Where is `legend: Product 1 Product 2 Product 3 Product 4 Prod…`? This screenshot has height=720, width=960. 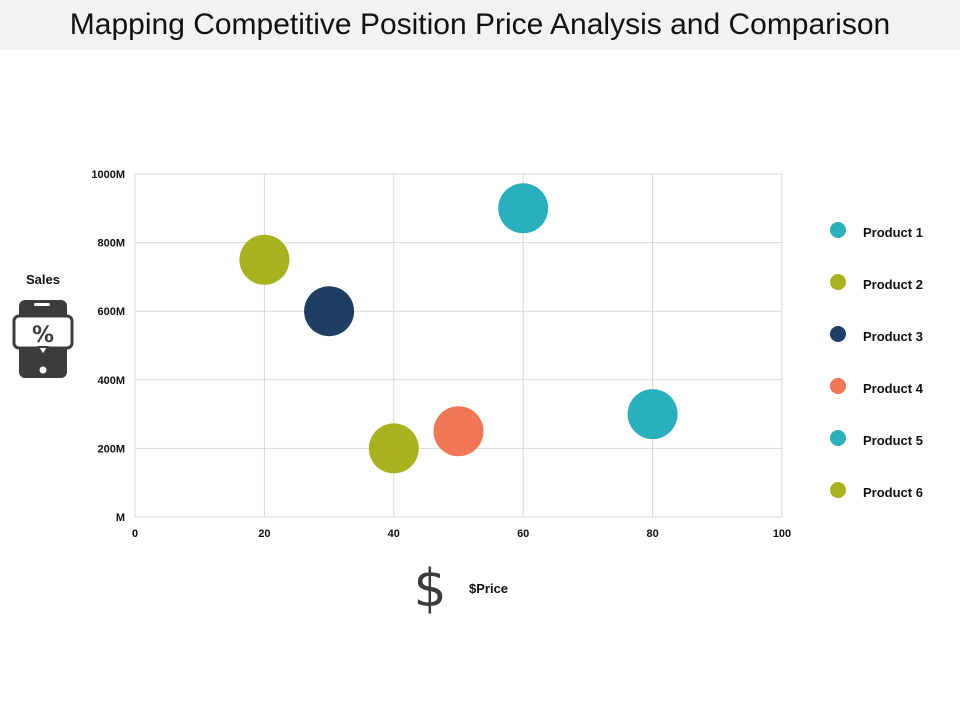 legend: Product 1 Product 2 Product 3 Product 4 Prod… is located at coordinates (877, 361).